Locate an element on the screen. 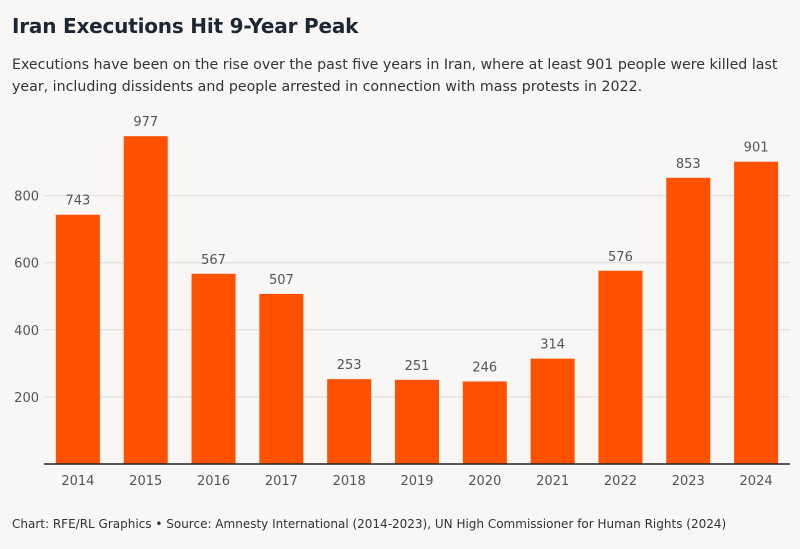 The height and width of the screenshot is (549, 800). data-label-2016: 567 is located at coordinates (213, 260).